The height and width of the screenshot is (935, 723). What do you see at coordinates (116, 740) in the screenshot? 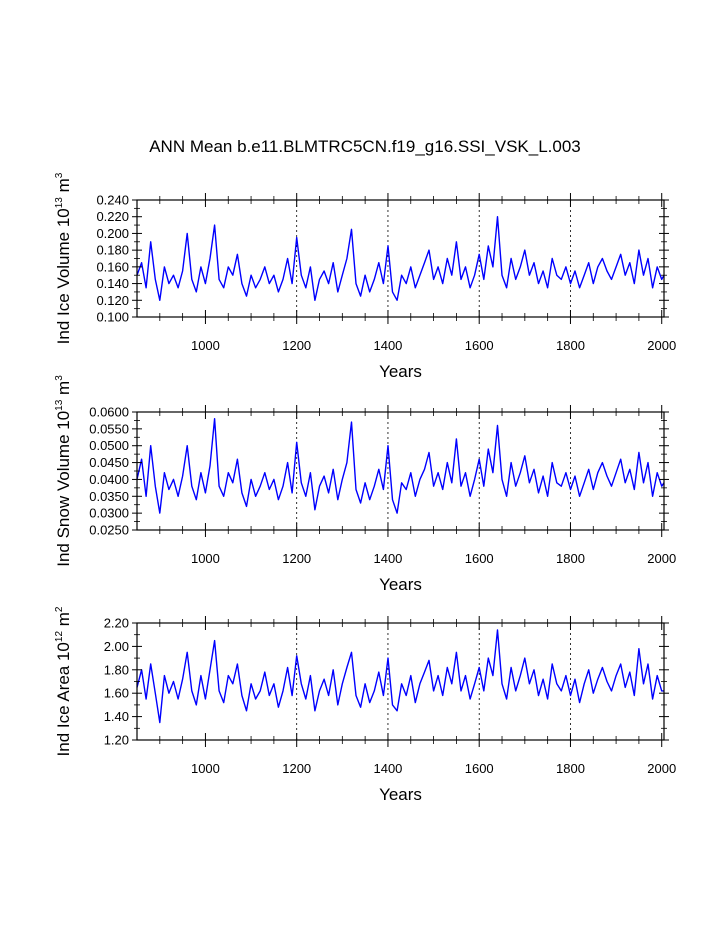
I see `y-tick-label: 1.20` at bounding box center [116, 740].